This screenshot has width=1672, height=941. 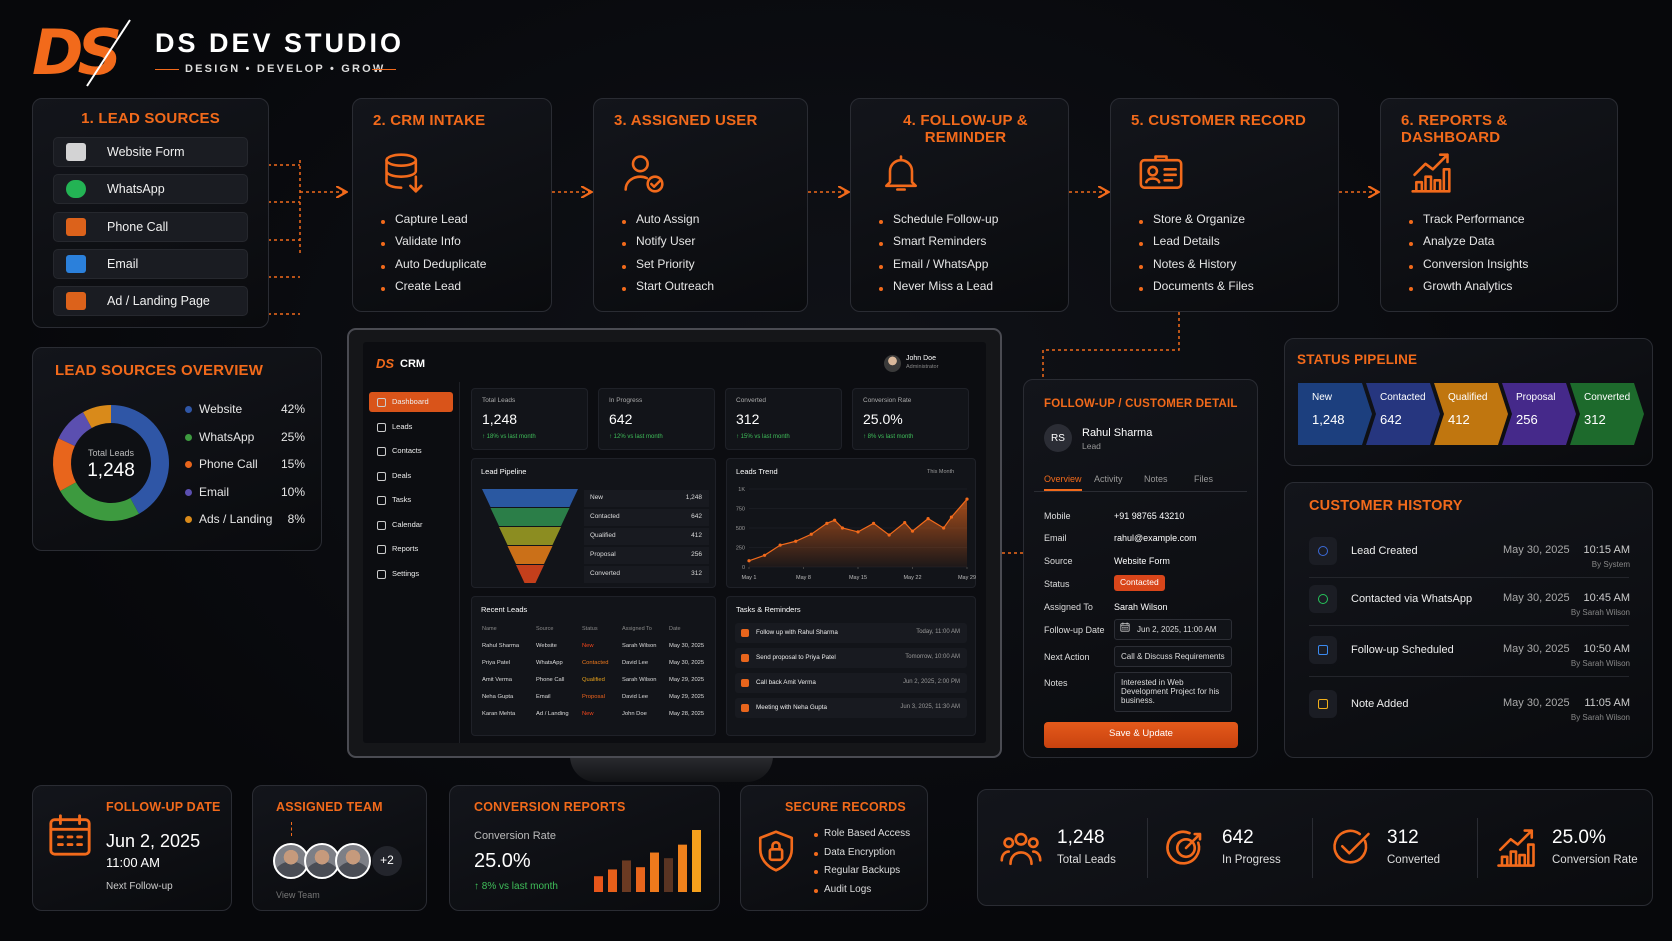 What do you see at coordinates (1108, 479) in the screenshot?
I see `tab: Activity` at bounding box center [1108, 479].